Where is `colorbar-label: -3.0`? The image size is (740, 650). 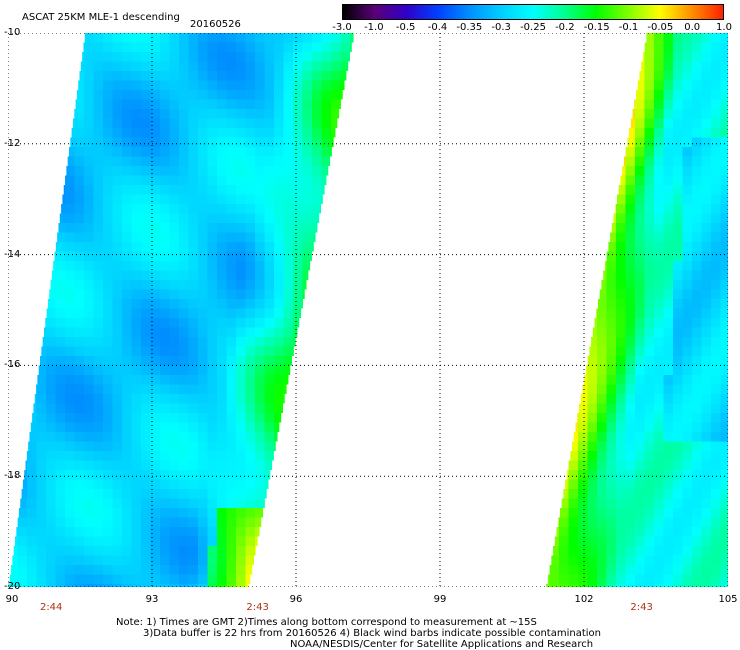 colorbar-label: -3.0 is located at coordinates (342, 27).